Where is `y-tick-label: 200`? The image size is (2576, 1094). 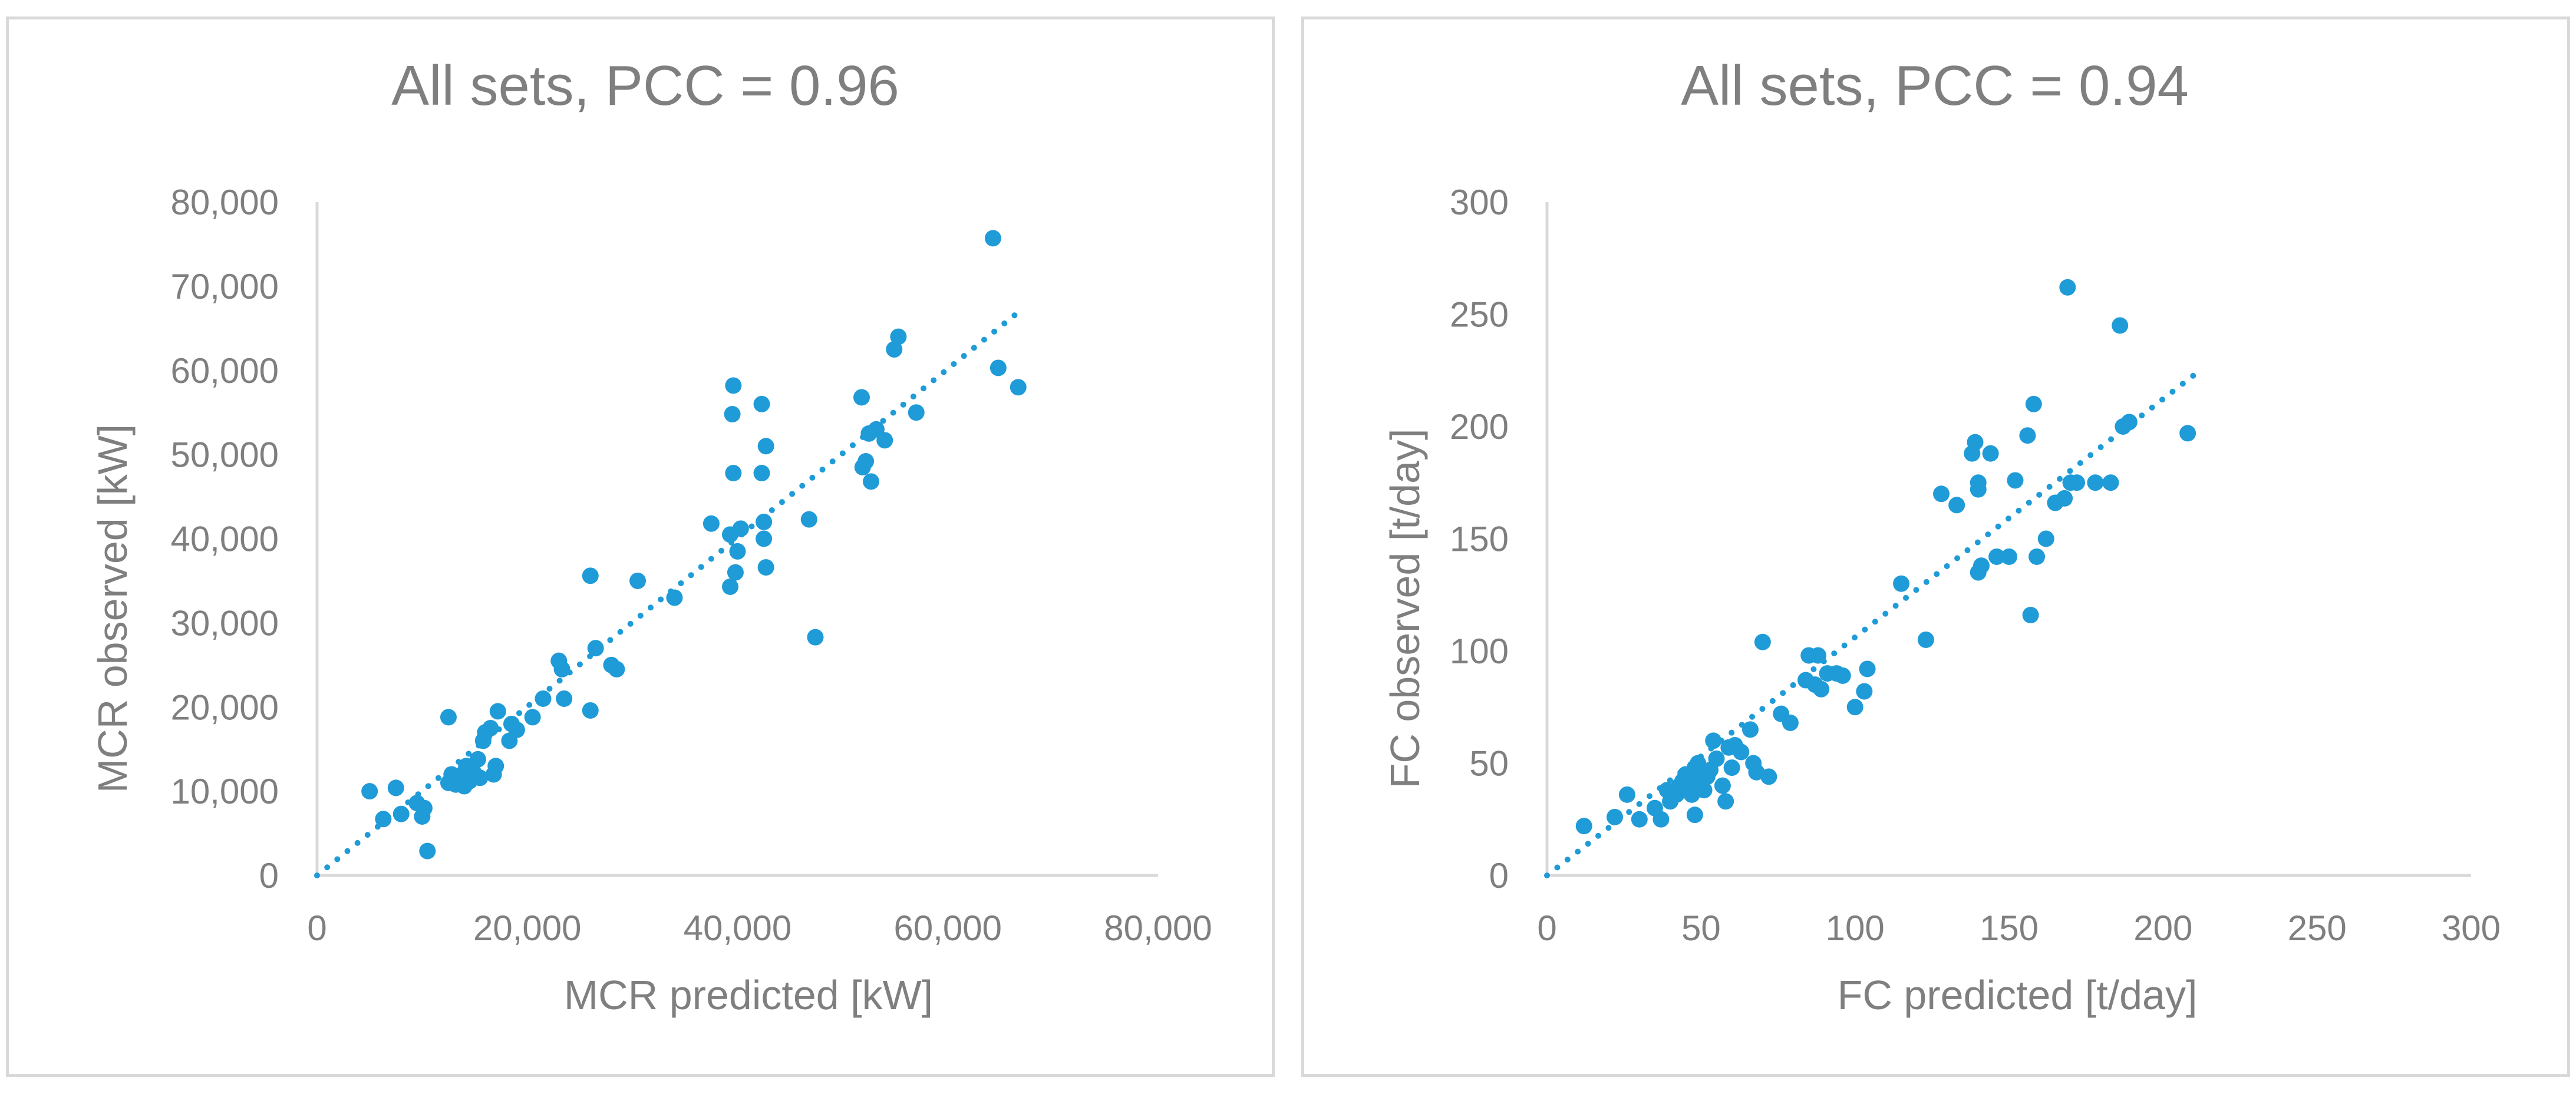 y-tick-label: 200 is located at coordinates (1480, 427).